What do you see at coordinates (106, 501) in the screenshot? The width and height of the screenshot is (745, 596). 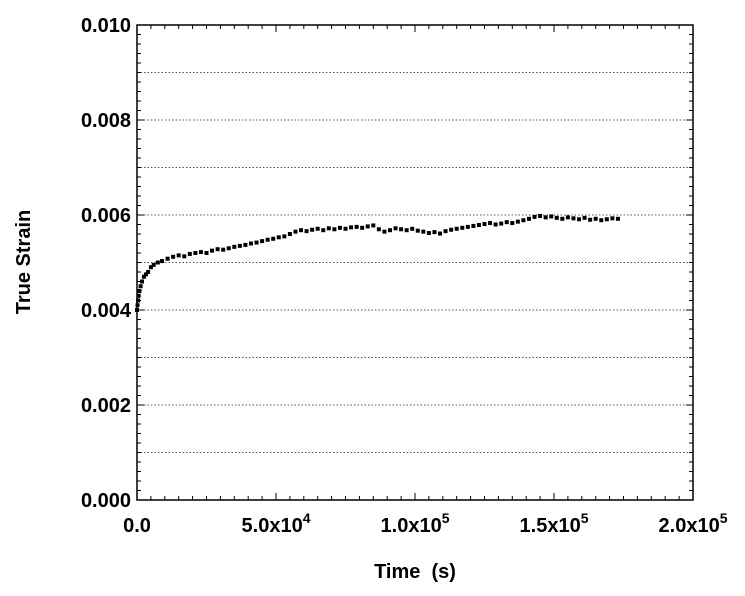 I see `y-tick-label: 0.000` at bounding box center [106, 501].